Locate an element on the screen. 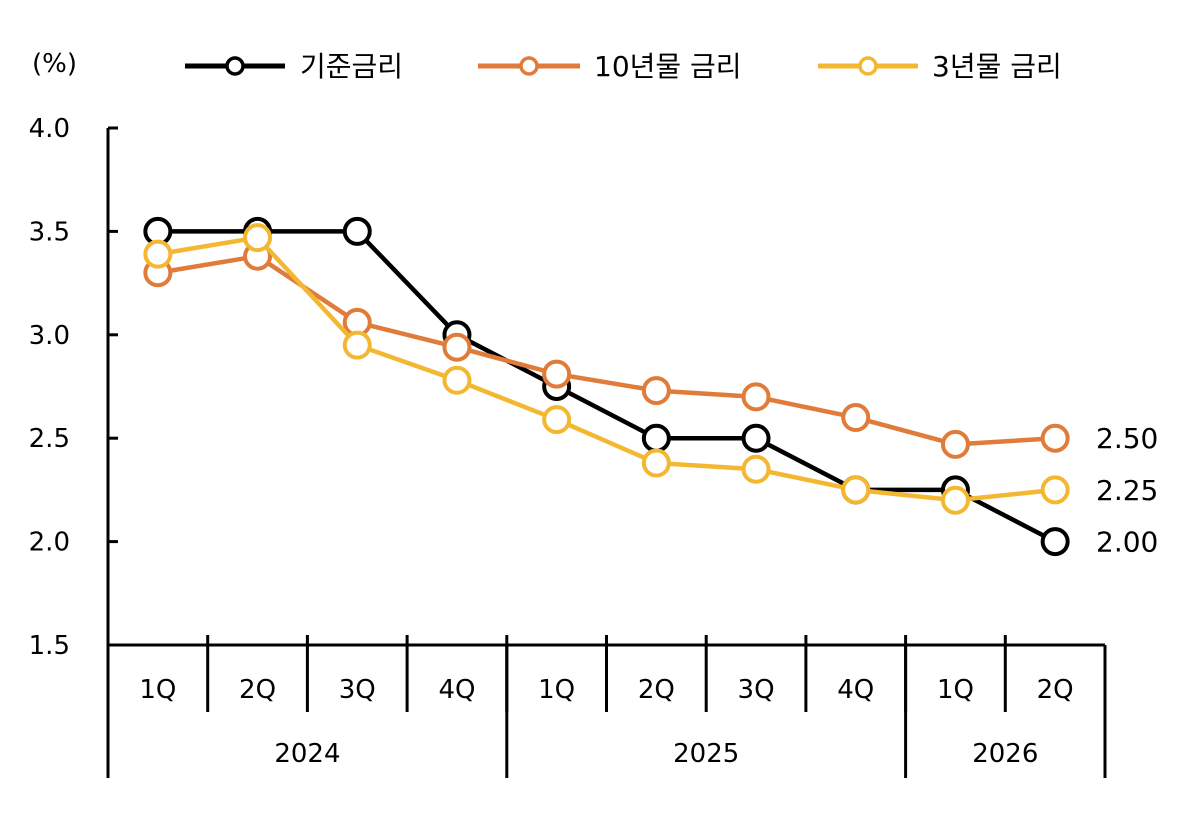  legend-item: 3년물 금리 is located at coordinates (940, 66).